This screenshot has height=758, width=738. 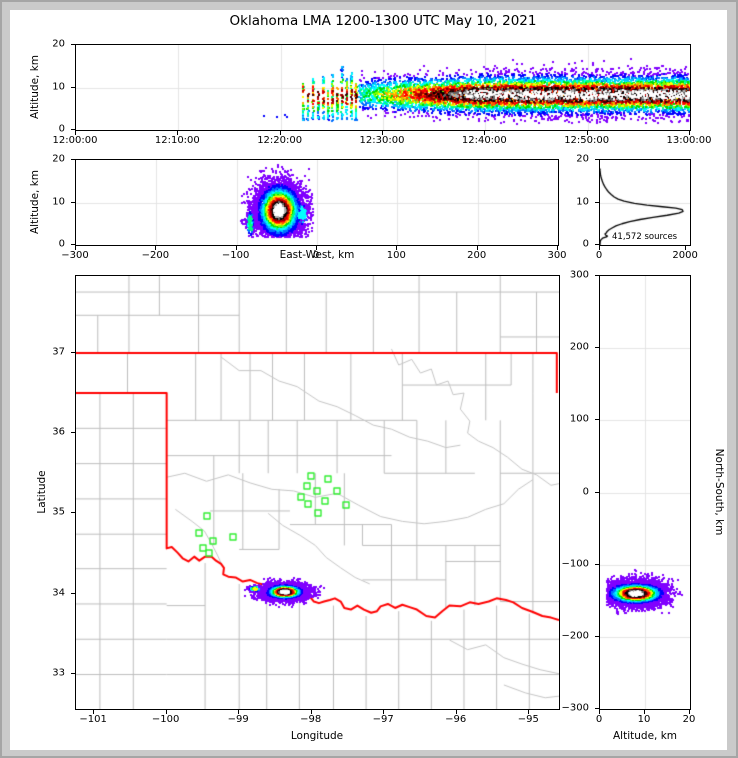 I want to click on ew-height-x-axis-label: East-West, km, so click(x=317, y=255).